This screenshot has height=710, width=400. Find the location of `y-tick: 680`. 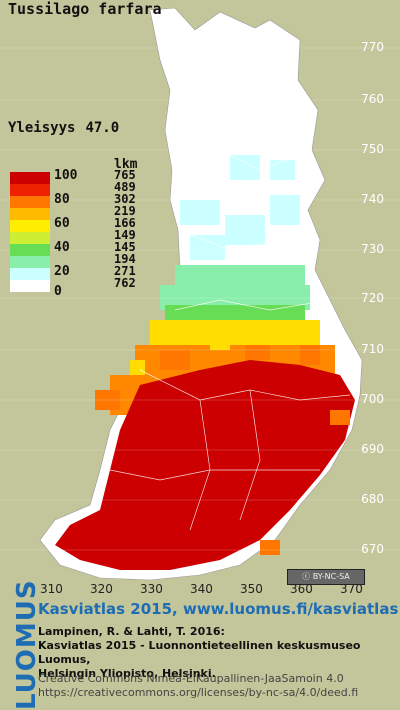

y-tick: 680 is located at coordinates (372, 499).